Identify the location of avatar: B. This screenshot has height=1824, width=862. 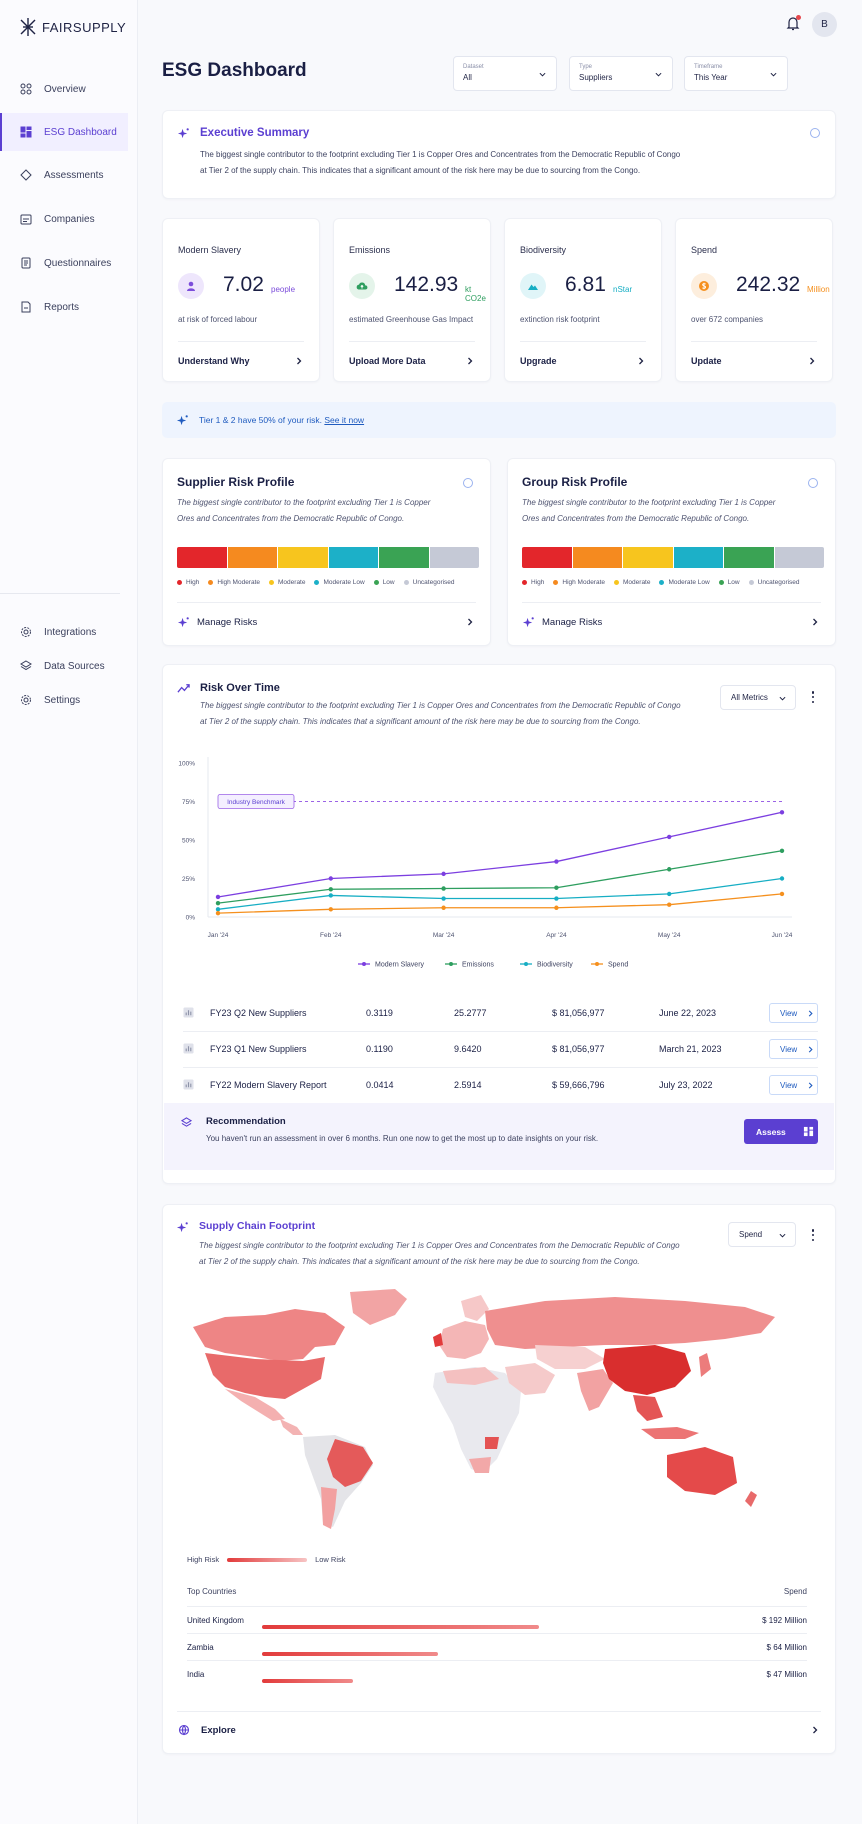
(824, 24).